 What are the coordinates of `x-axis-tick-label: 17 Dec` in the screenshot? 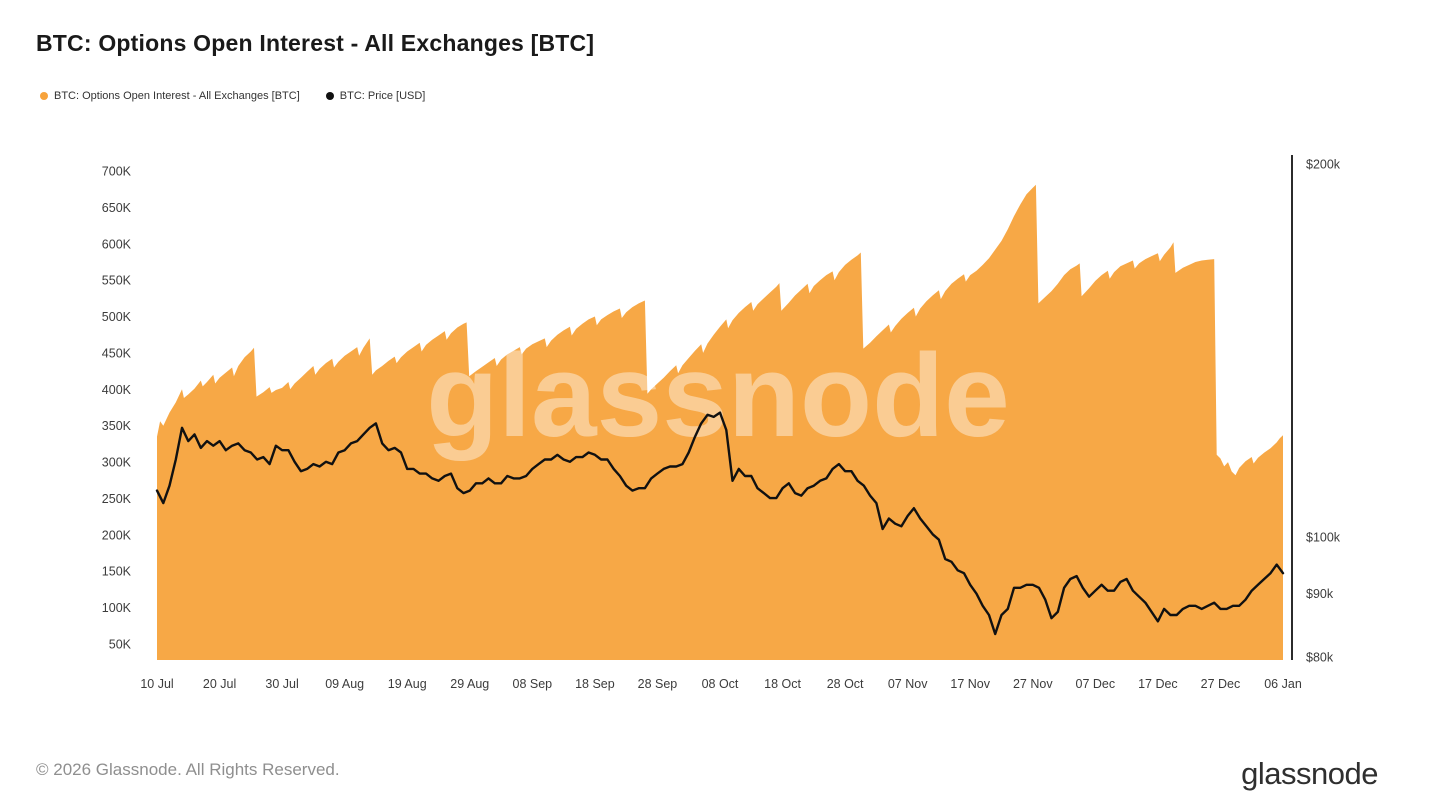 It's located at (1158, 684).